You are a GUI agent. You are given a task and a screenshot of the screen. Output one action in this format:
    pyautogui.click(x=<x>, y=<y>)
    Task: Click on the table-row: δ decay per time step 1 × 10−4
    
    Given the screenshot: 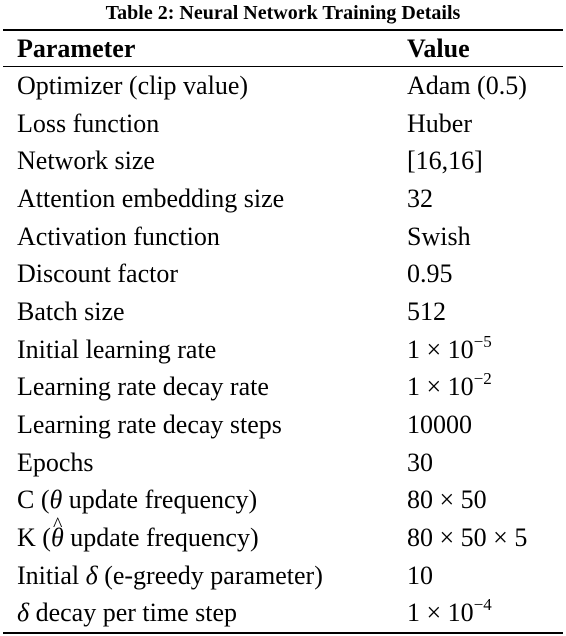 What is the action you would take?
    pyautogui.click(x=283, y=614)
    